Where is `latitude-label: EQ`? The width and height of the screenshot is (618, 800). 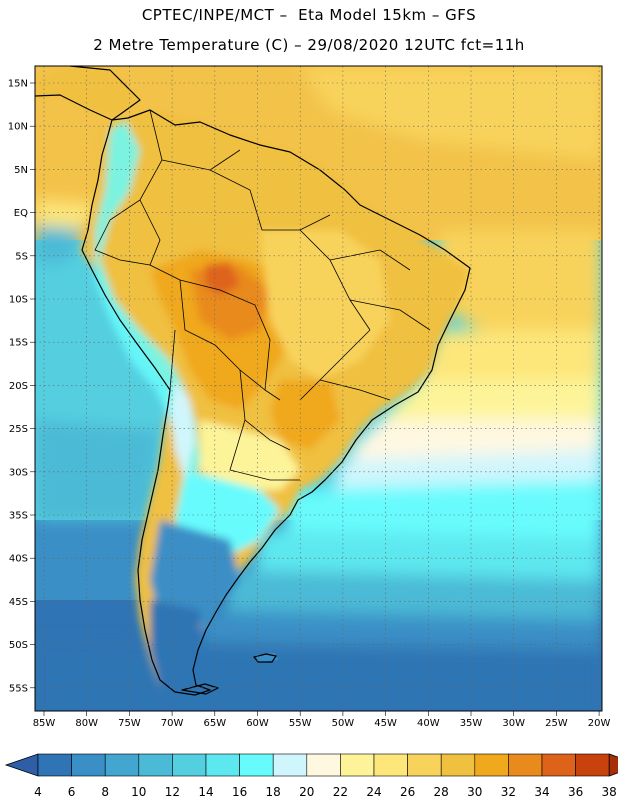
latitude-label: EQ is located at coordinates (21, 213).